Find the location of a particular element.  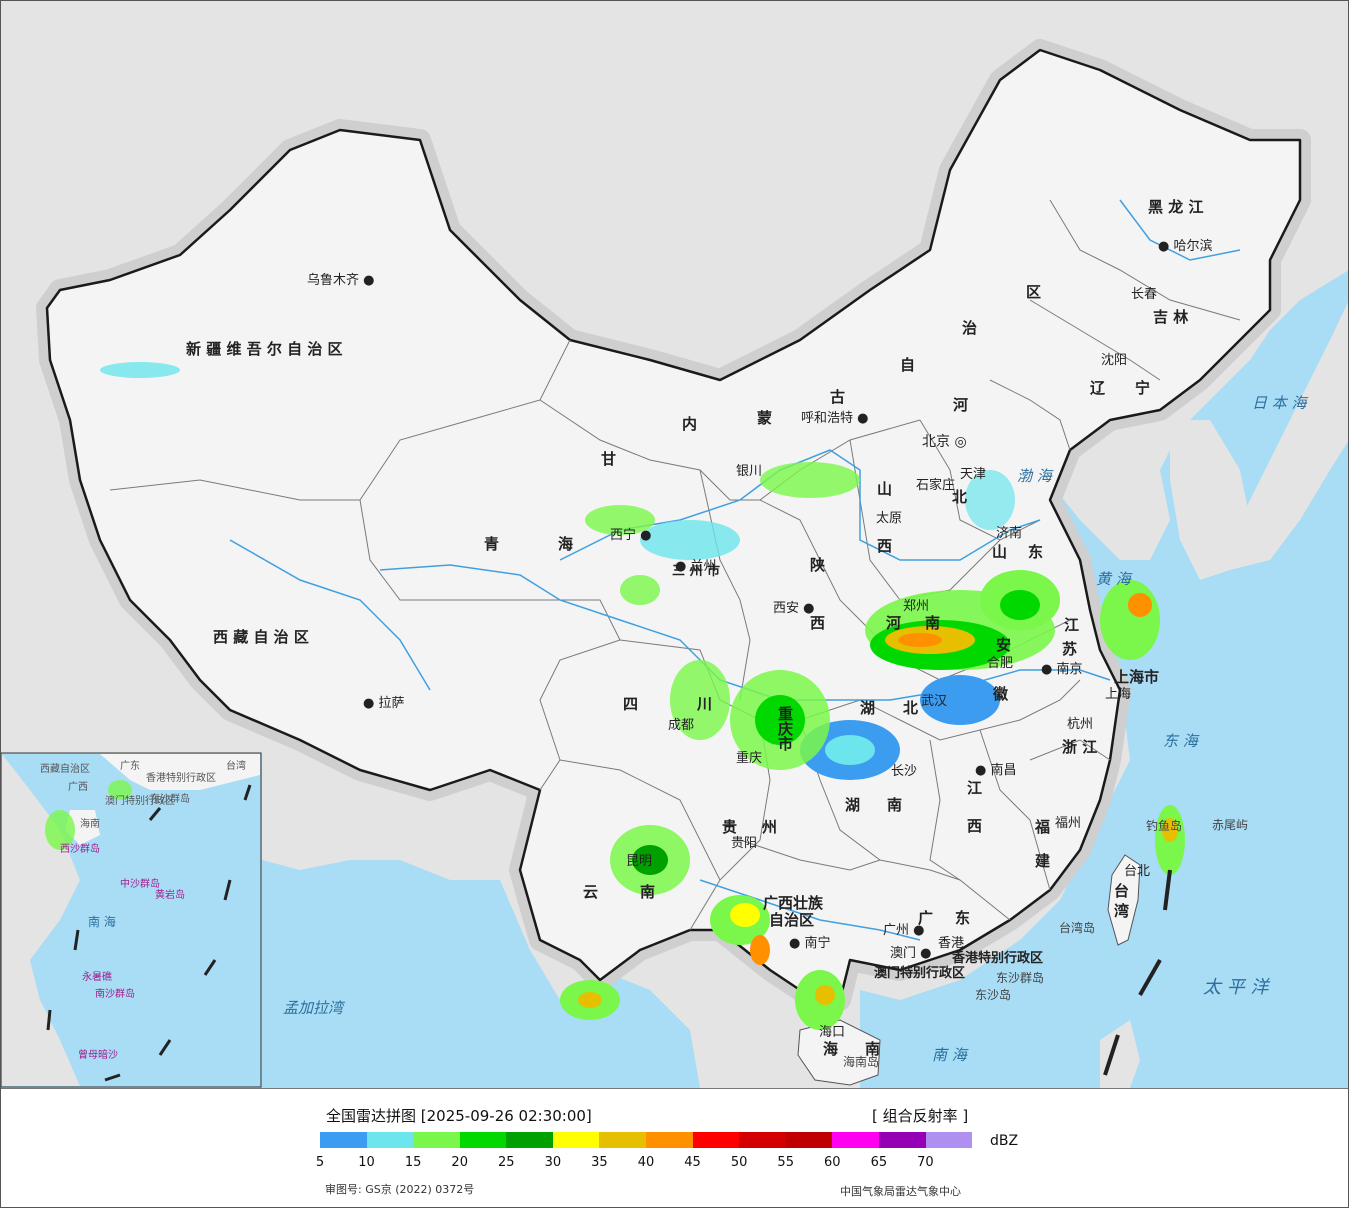

province-label-henan-2: 南 is located at coordinates (933, 623).